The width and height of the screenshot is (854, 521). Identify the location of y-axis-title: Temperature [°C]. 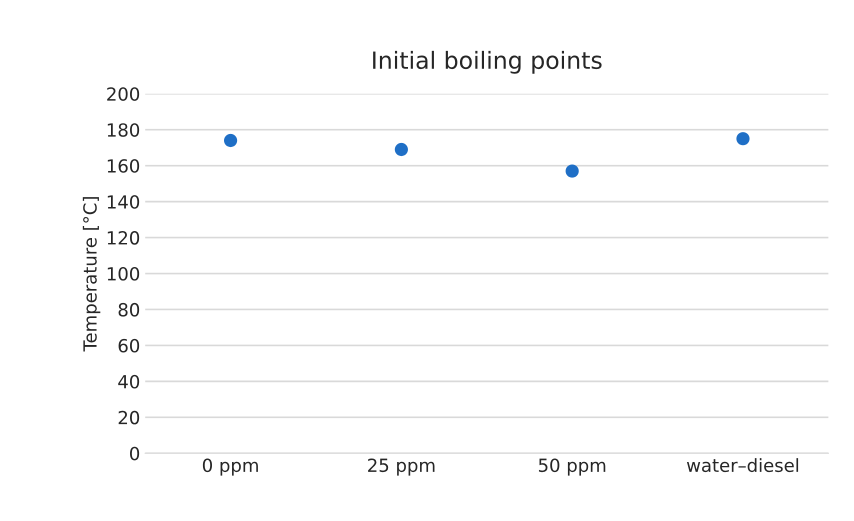
(91, 274).